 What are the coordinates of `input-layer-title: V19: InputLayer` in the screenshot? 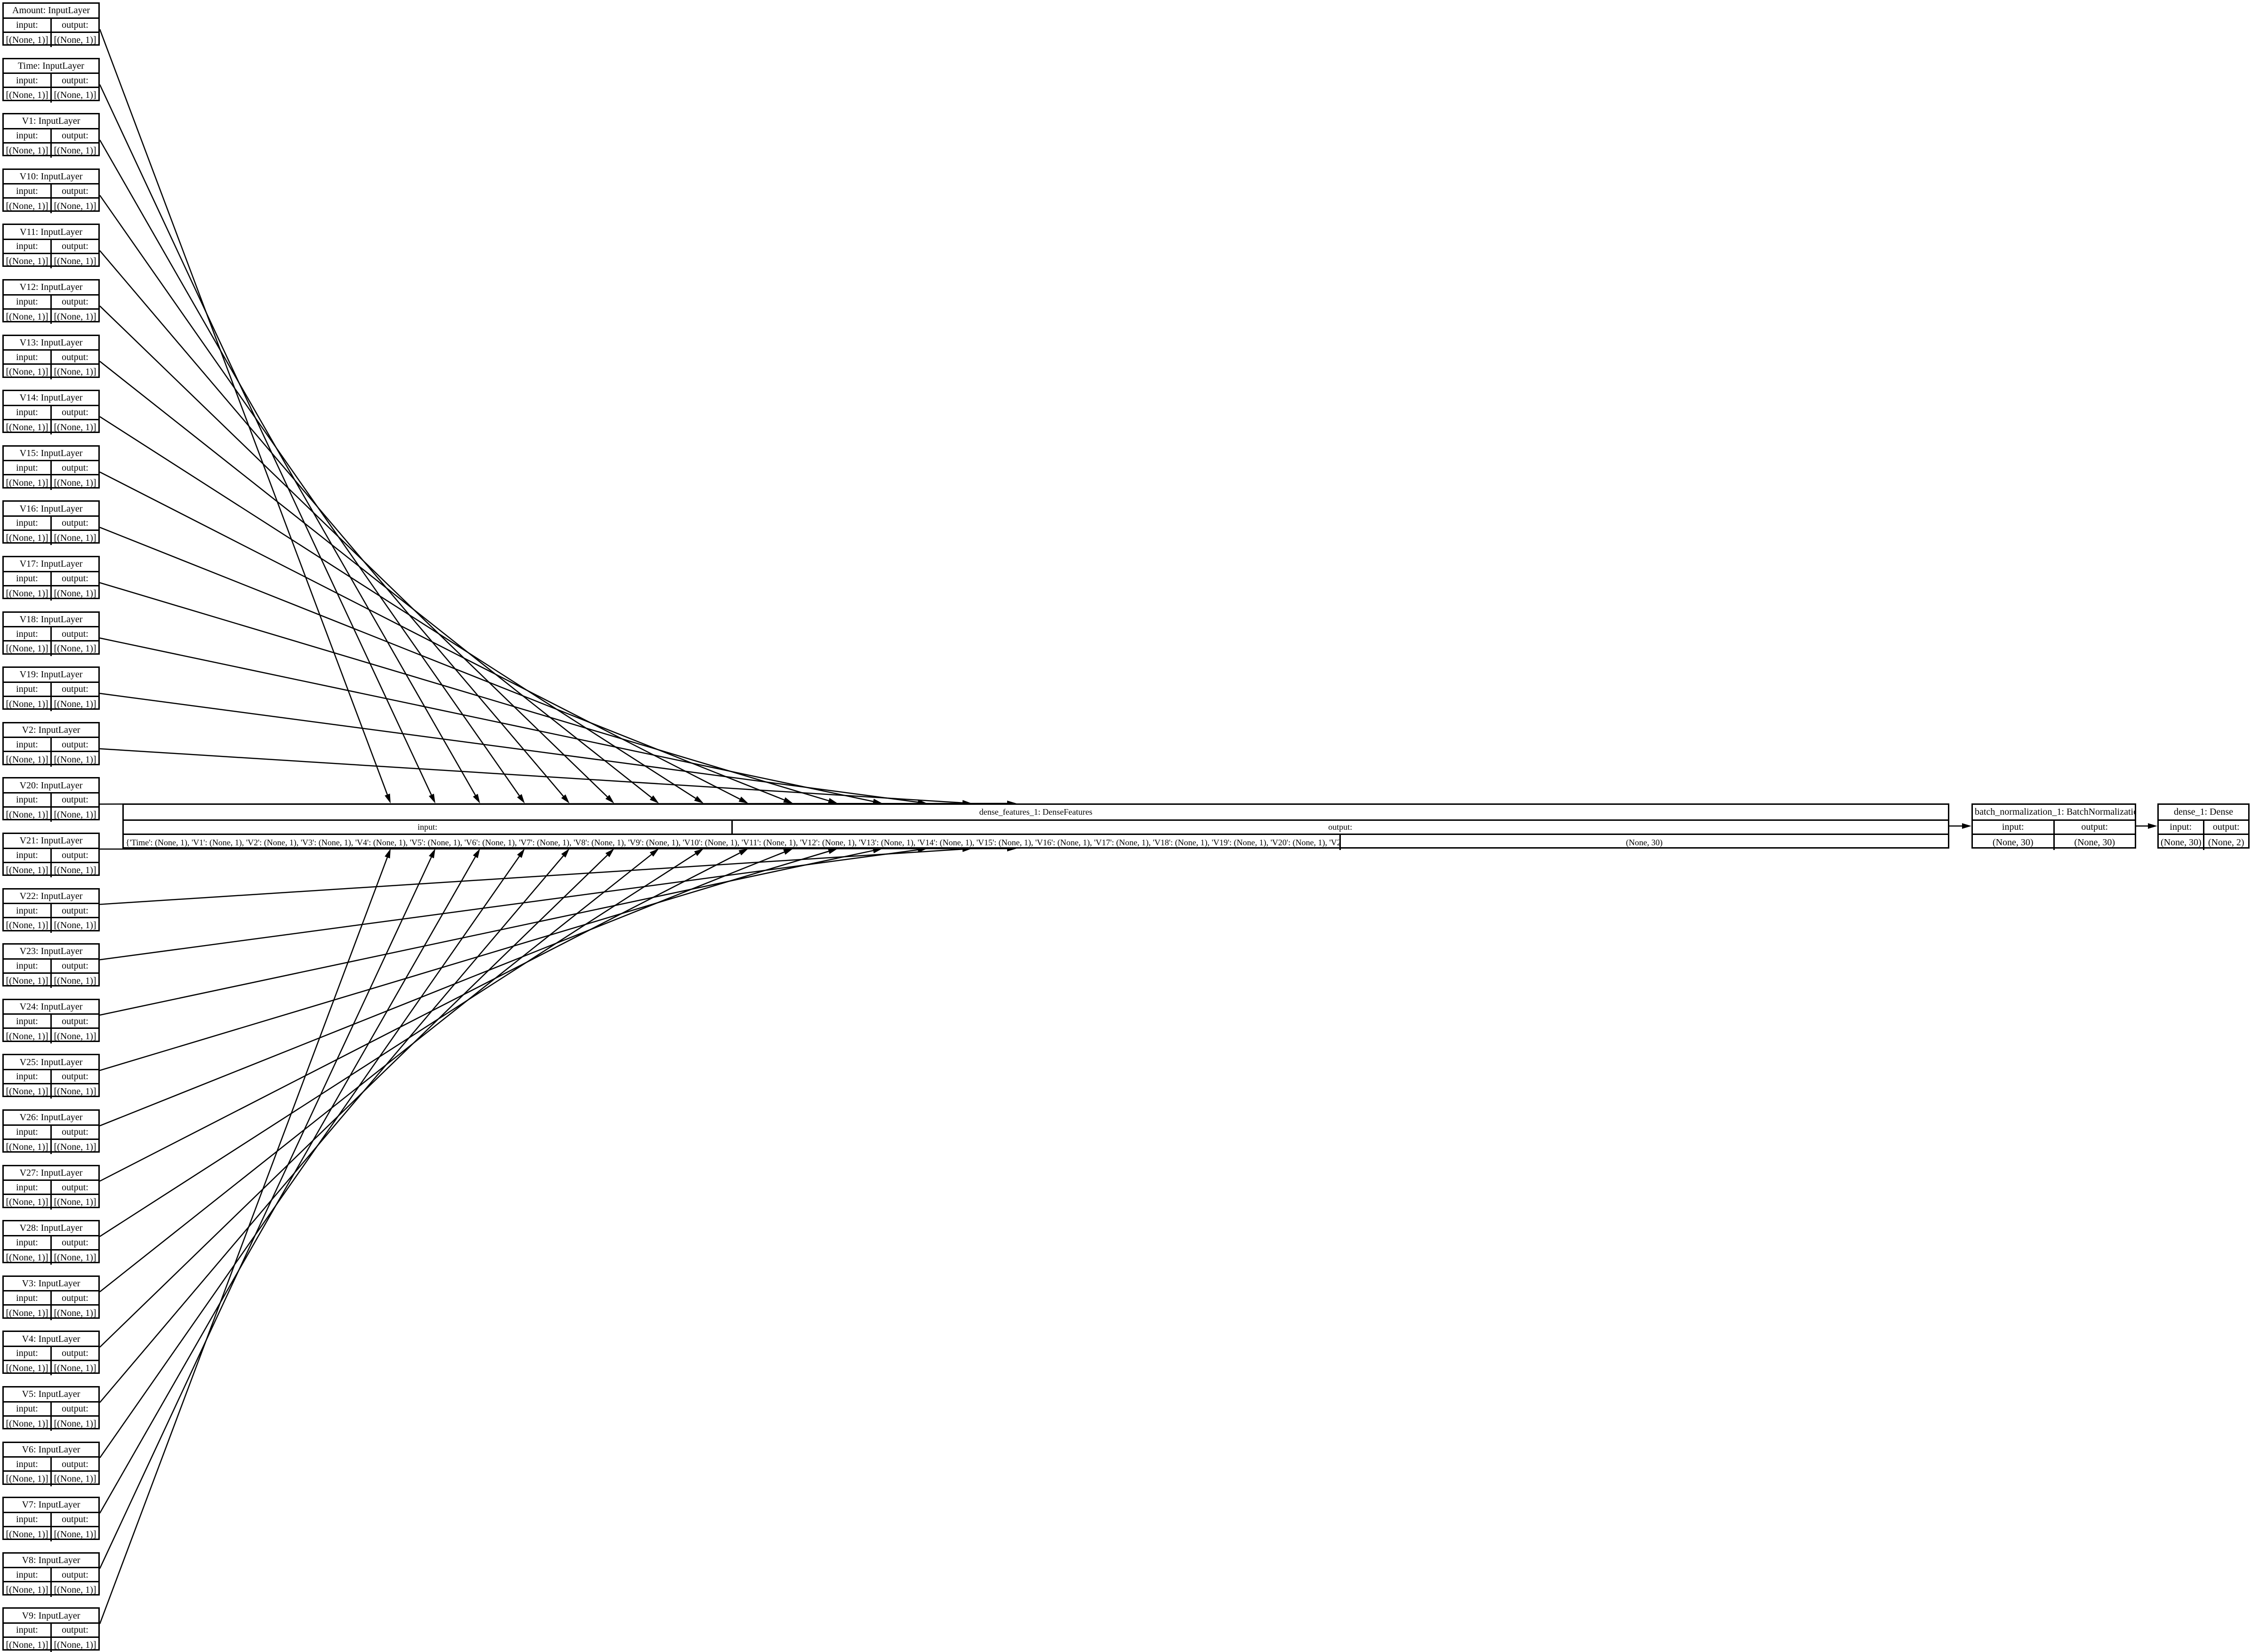 It's located at (51, 675).